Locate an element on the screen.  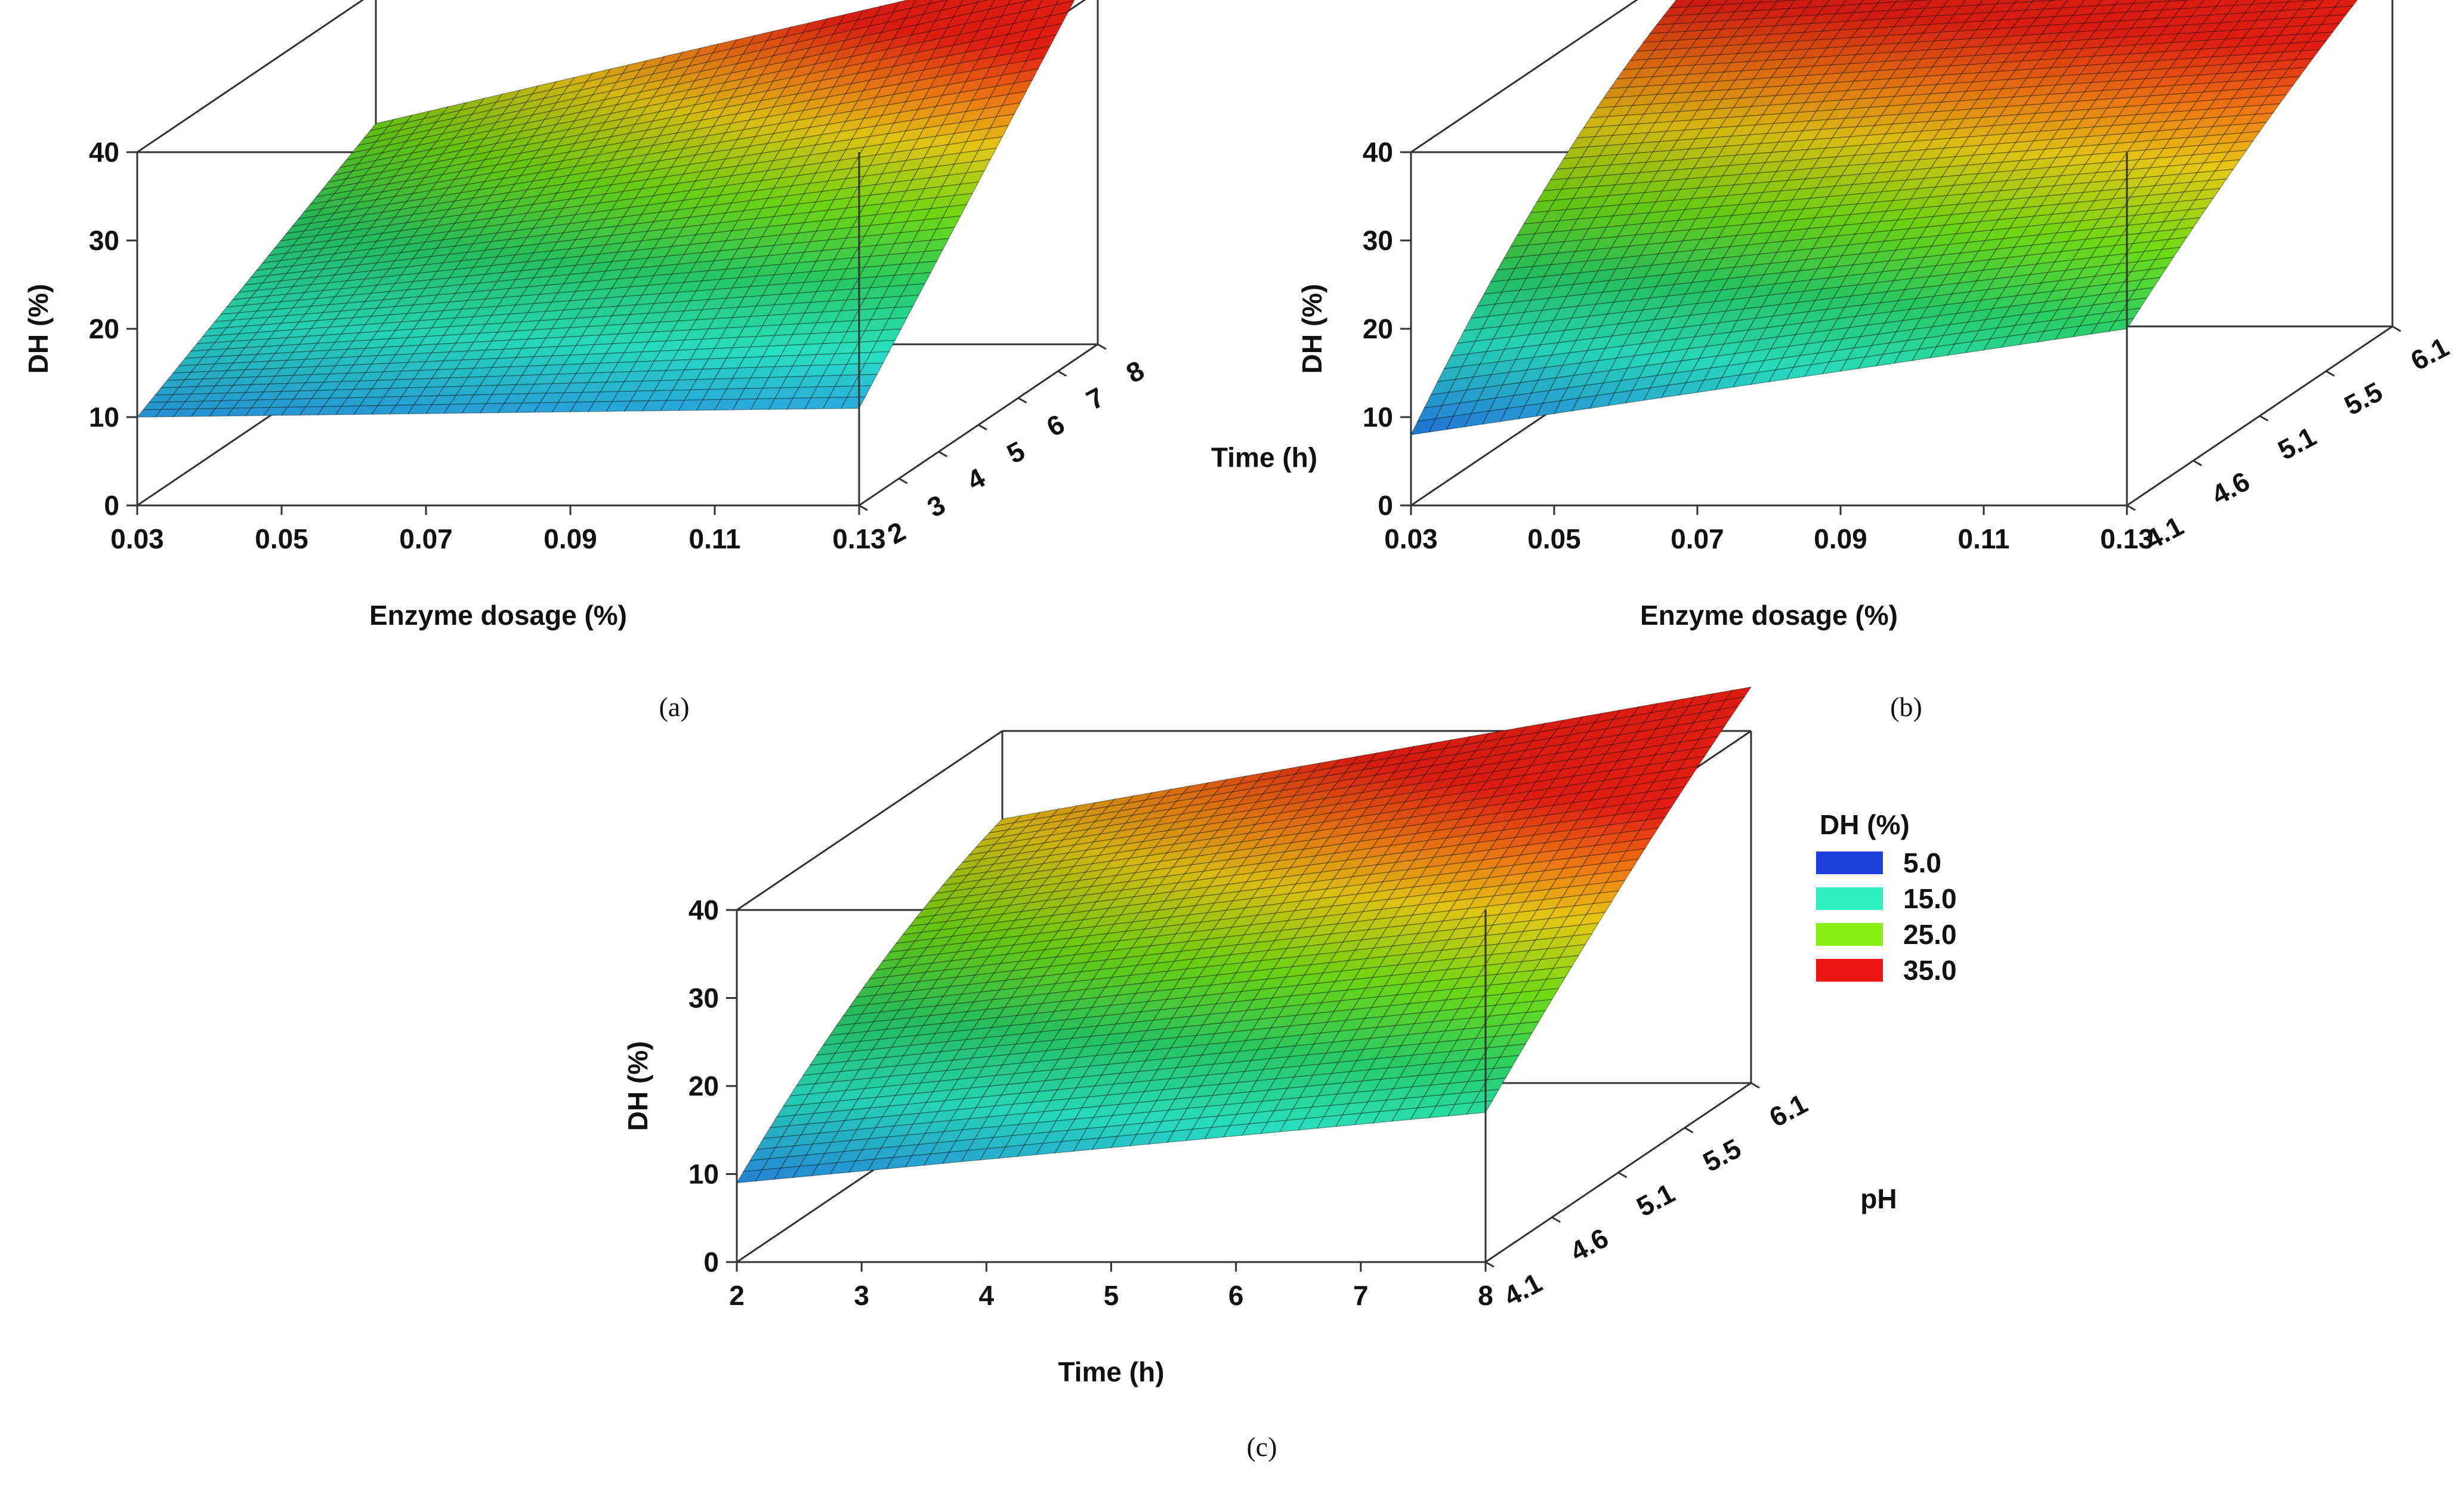
legend-label-1: 5.0 is located at coordinates (1922, 862).